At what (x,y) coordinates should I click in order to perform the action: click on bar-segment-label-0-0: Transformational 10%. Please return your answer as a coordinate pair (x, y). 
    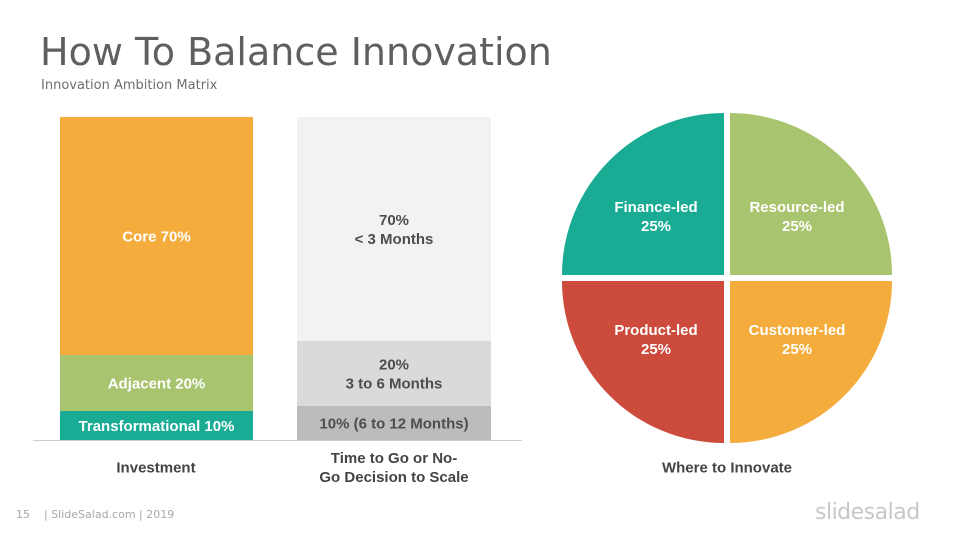
    Looking at the image, I should click on (157, 426).